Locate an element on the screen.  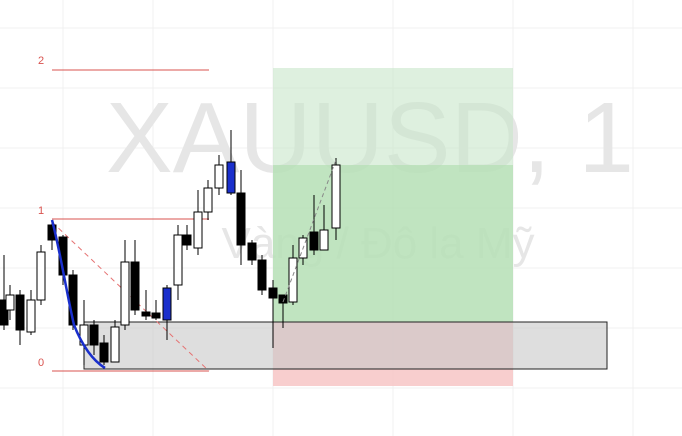
profit-zone is located at coordinates (393, 243).